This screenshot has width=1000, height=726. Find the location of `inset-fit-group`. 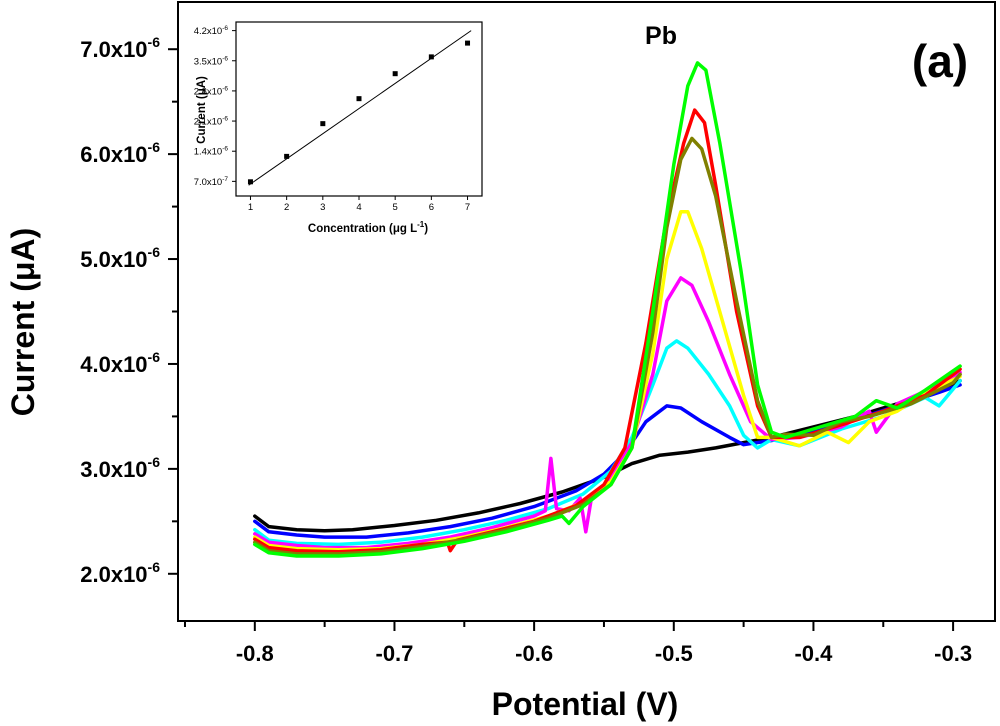

inset-fit-group is located at coordinates (360, 108).